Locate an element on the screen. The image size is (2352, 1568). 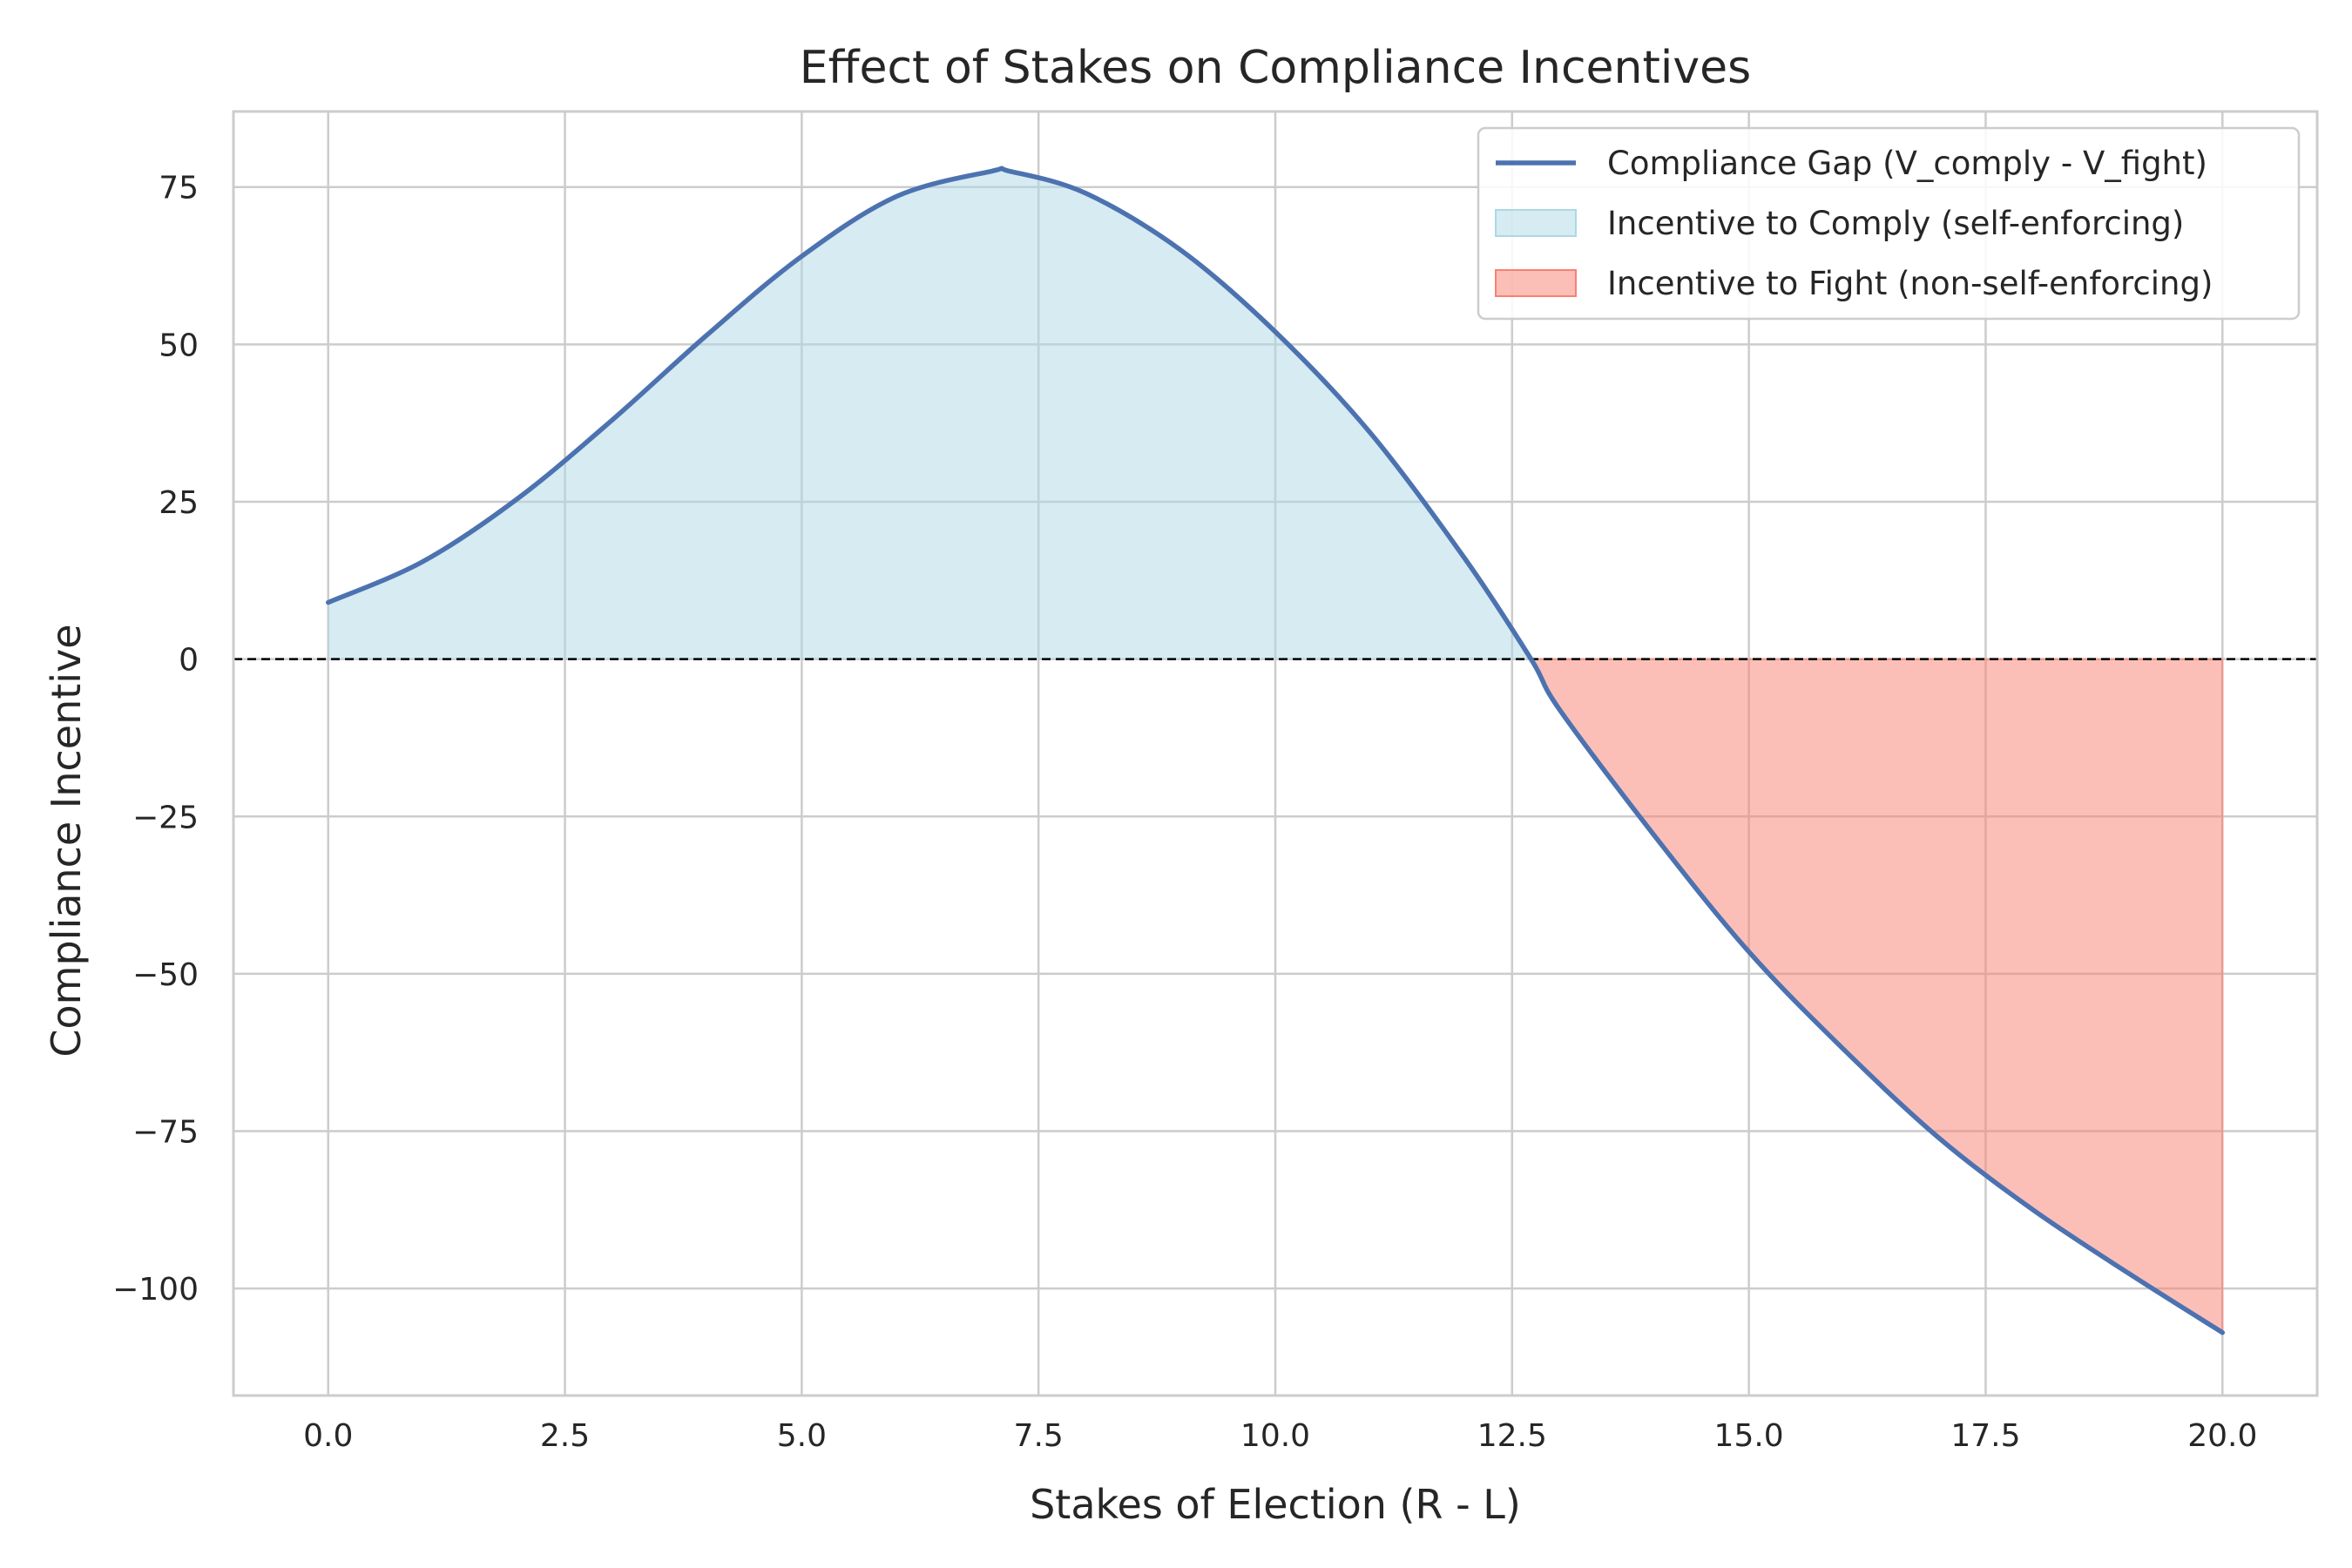
x-tick-label: 17.5 is located at coordinates (1985, 1436).